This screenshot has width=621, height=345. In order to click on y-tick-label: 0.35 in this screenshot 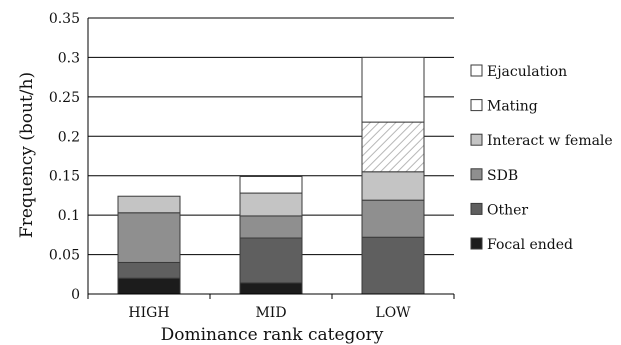, I will do `click(64, 19)`.